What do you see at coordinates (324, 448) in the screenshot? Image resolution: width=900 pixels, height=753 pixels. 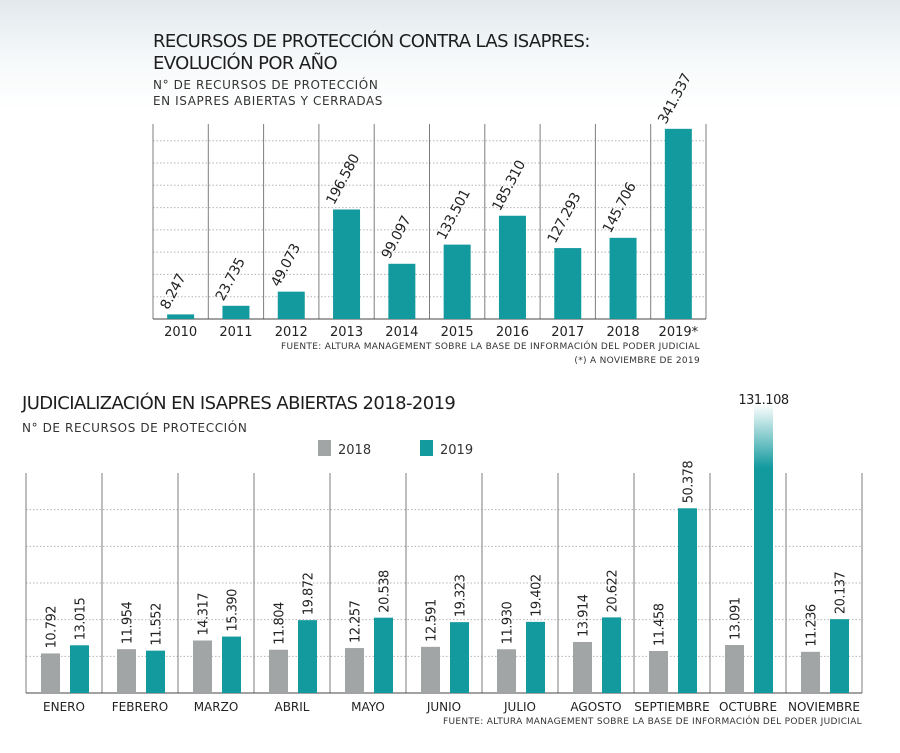 I see `legend-swatch-2018` at bounding box center [324, 448].